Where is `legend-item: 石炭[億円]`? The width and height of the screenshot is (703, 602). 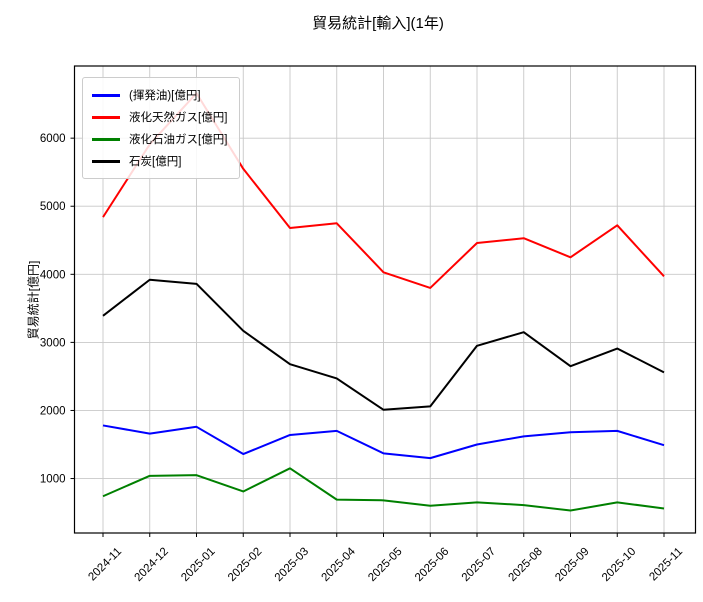
legend-item: 石炭[億円] is located at coordinates (159, 161).